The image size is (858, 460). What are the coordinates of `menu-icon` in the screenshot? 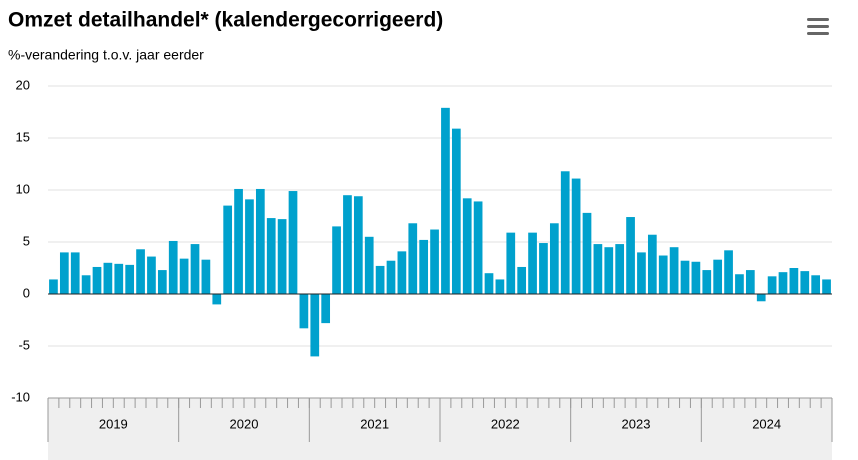 It's located at (818, 26).